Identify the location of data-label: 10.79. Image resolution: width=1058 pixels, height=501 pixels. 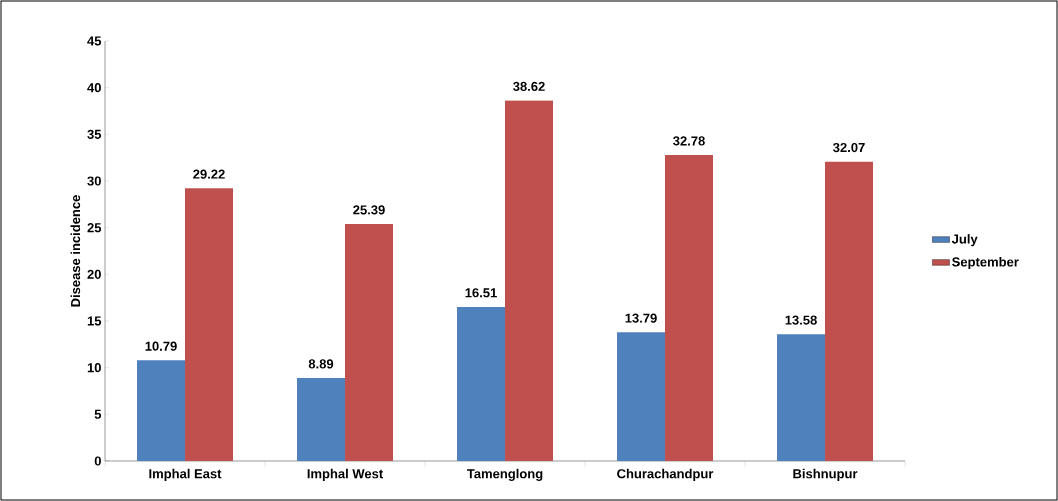
(161, 346).